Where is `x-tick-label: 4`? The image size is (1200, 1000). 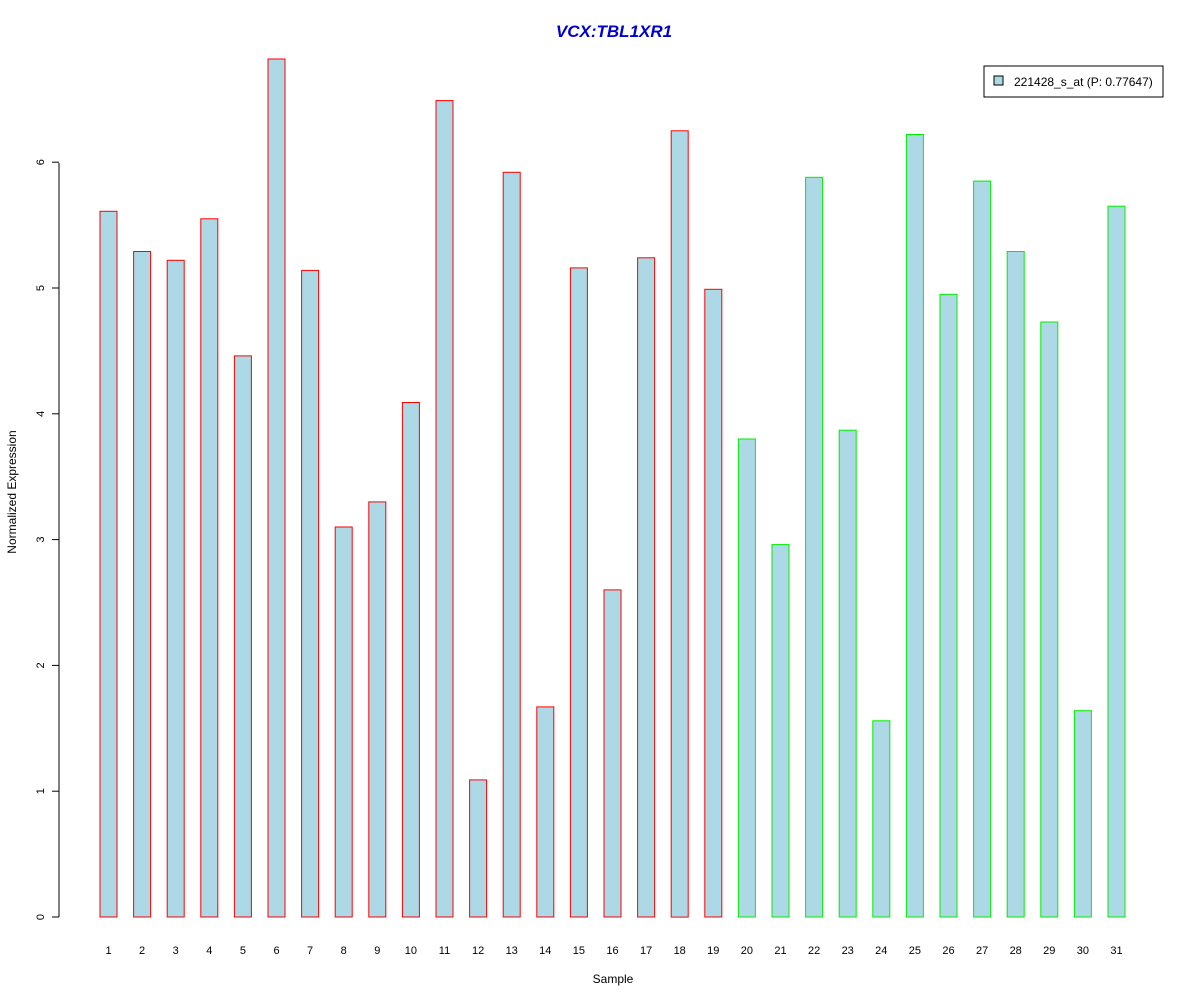
x-tick-label: 4 is located at coordinates (209, 951).